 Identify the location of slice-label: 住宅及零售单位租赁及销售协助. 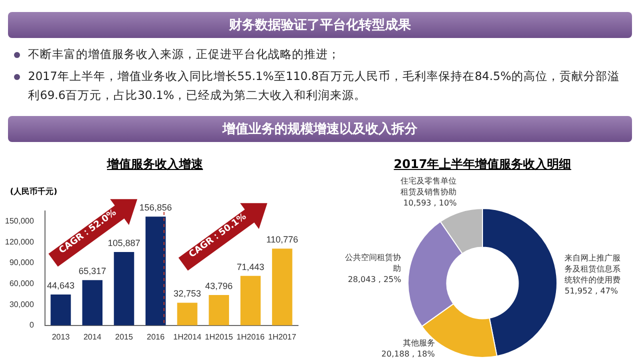
(428, 186).